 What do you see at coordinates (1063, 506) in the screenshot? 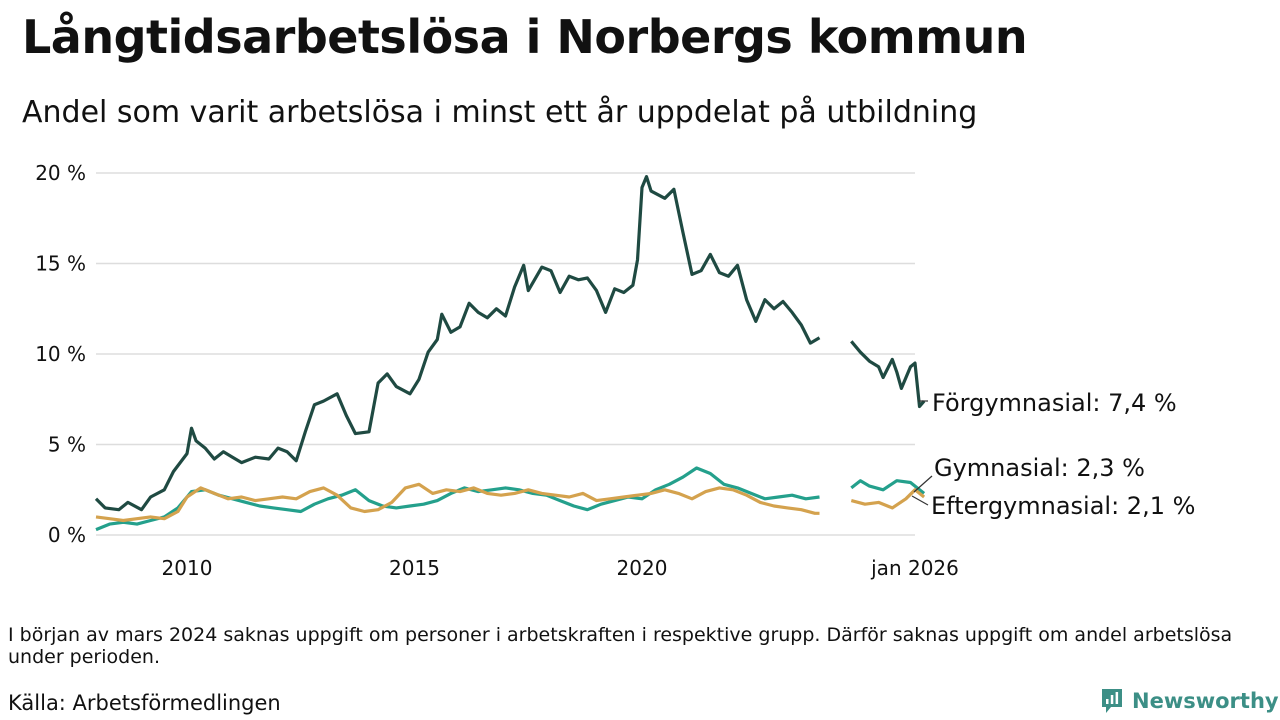
I see `series-label-eftergymnasial: Eftergymnasial: 2,1 %` at bounding box center [1063, 506].